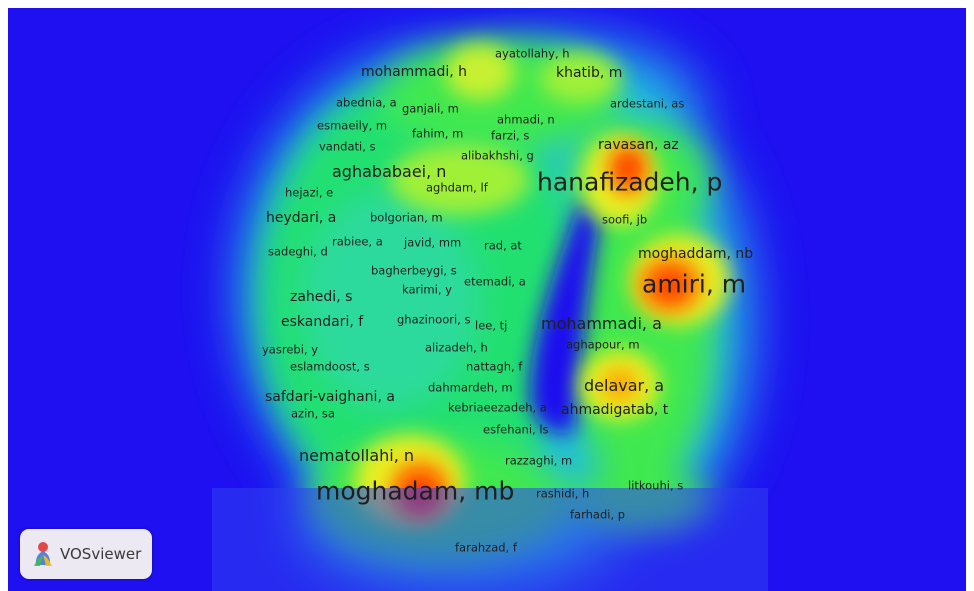 The image size is (974, 591). I want to click on node-label: dahmardeh, m, so click(470, 387).